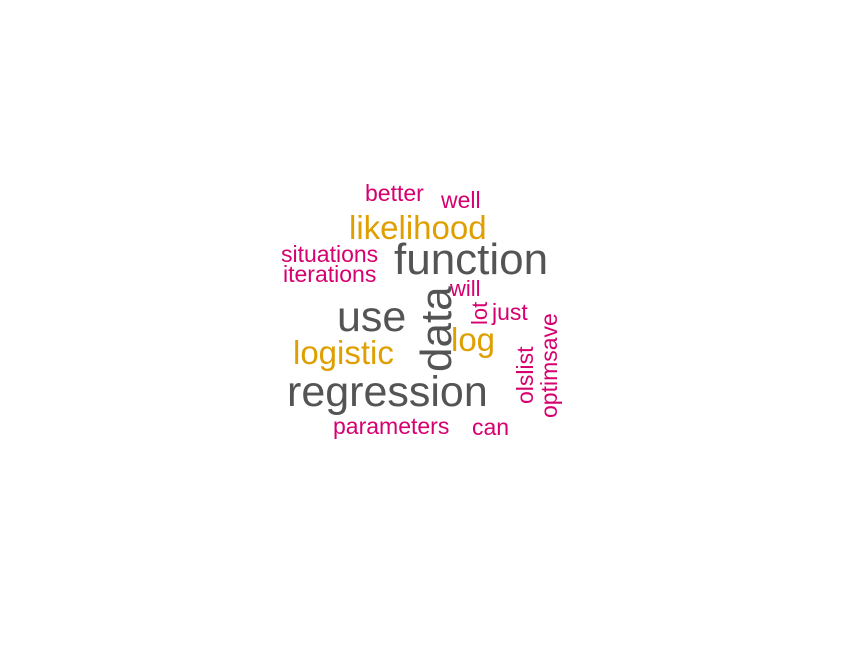  What do you see at coordinates (329, 274) in the screenshot?
I see `word-iterations: iterations` at bounding box center [329, 274].